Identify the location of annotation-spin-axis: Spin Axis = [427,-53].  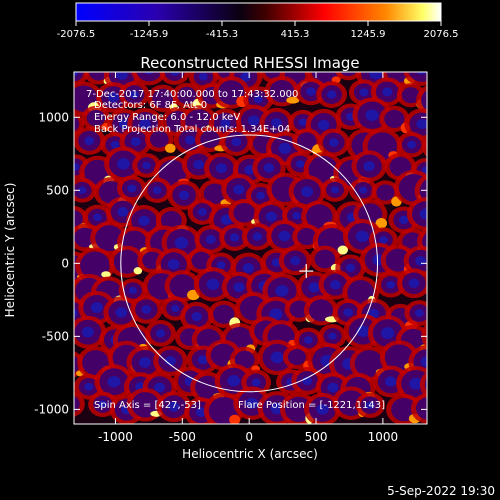
(147, 405).